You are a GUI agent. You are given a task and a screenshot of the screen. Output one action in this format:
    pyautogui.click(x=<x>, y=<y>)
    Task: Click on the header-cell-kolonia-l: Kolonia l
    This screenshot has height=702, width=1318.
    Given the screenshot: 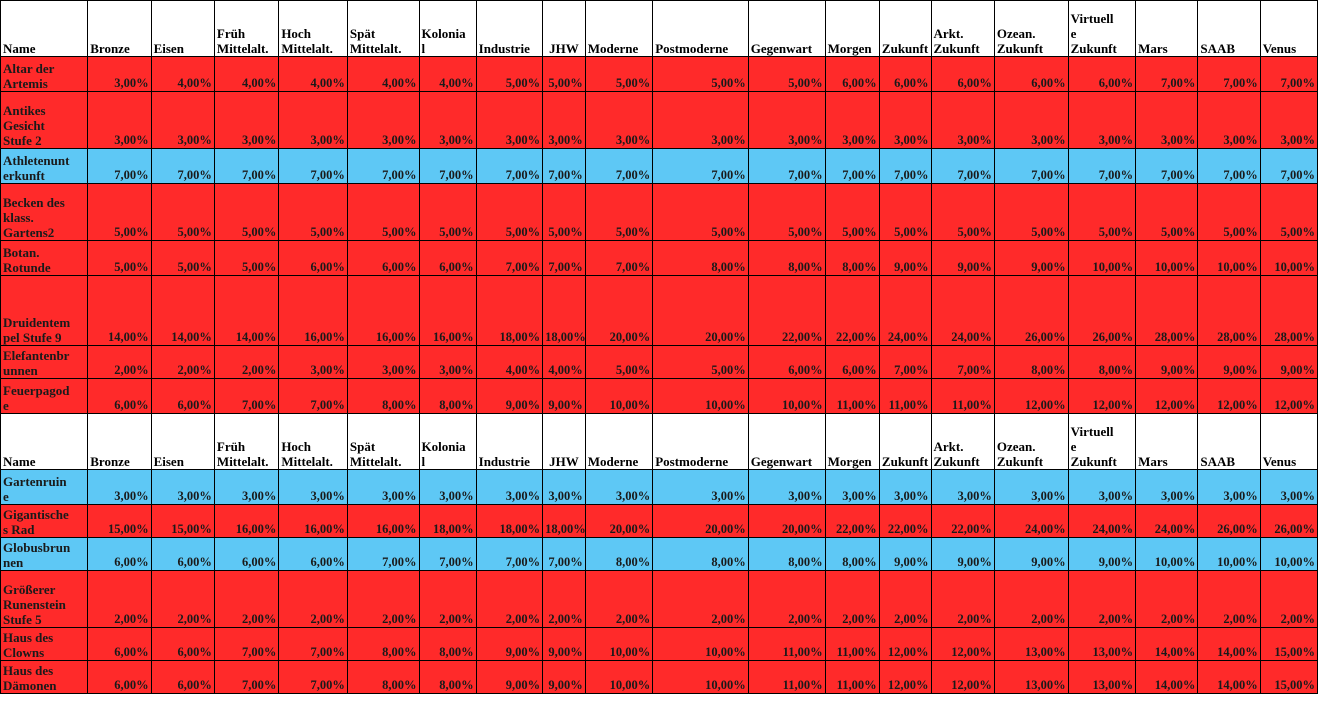 What is the action you would take?
    pyautogui.click(x=447, y=441)
    